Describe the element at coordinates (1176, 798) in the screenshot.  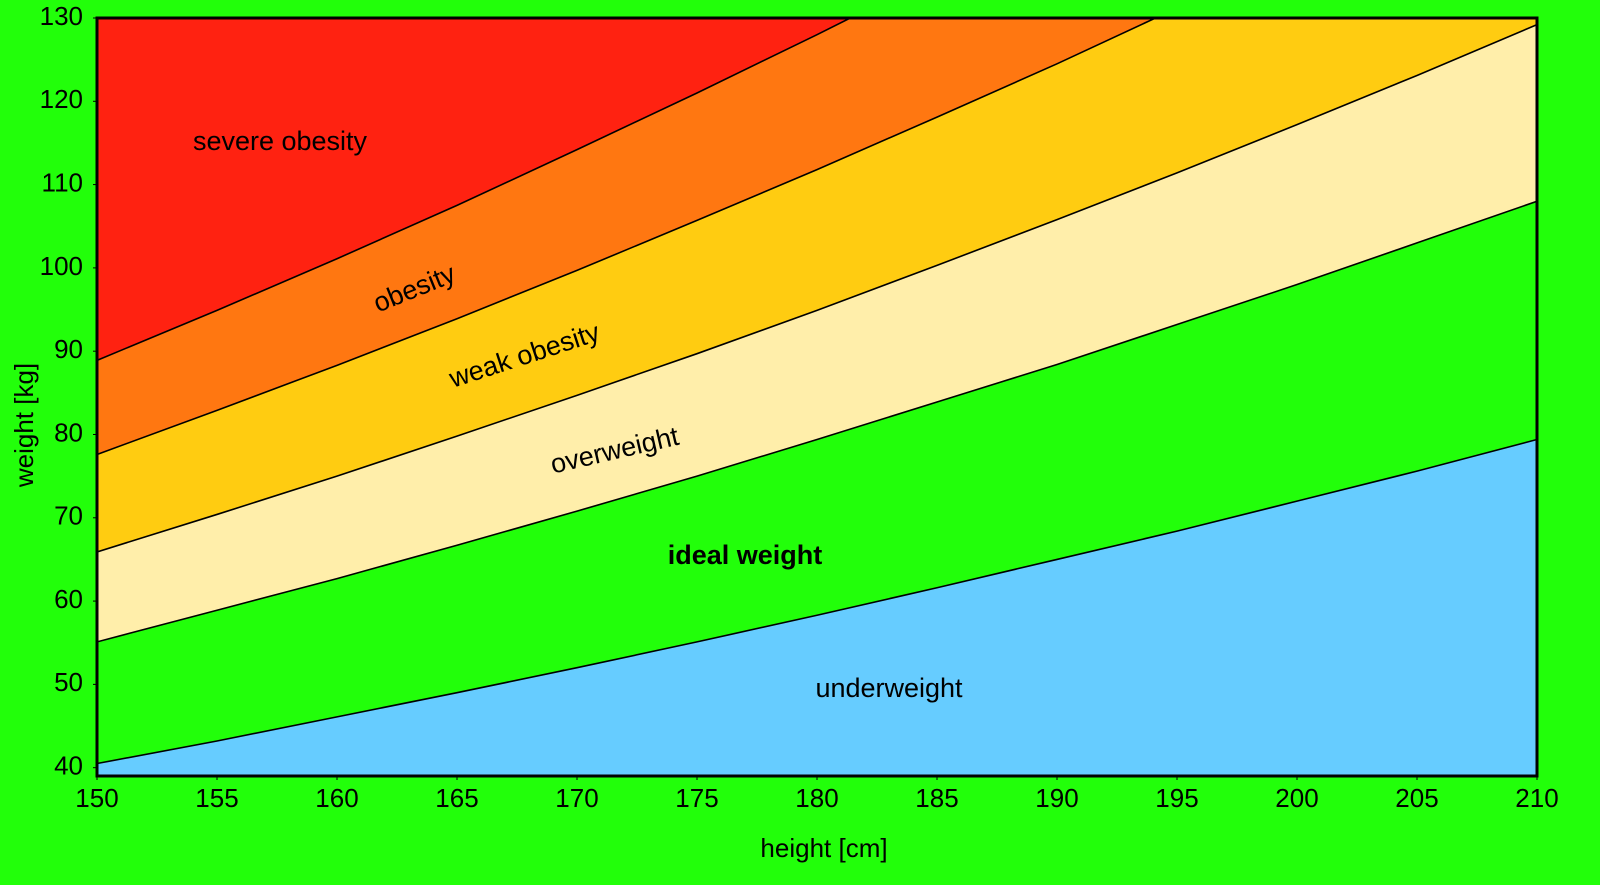
I see `x-tick-label: 195` at that location.